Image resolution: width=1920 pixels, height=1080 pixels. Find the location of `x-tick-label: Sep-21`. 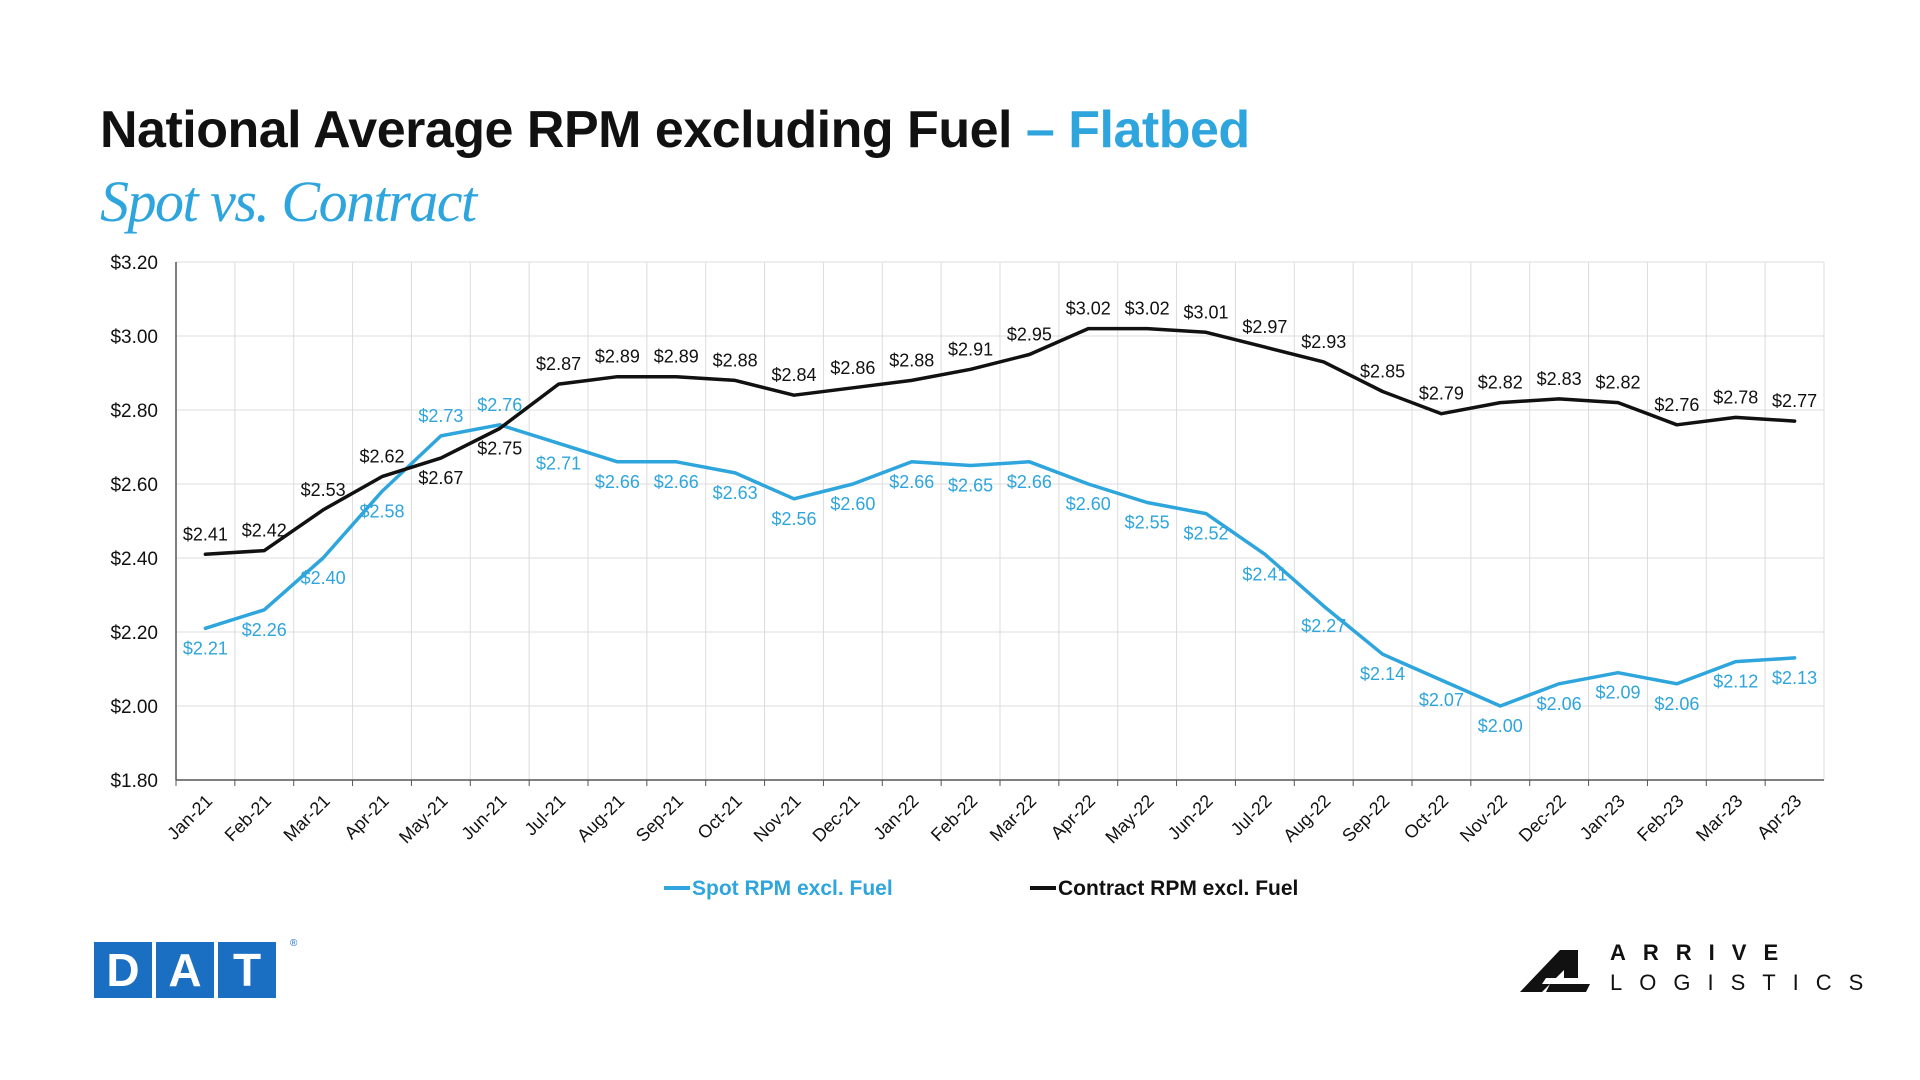

x-tick-label: Sep-21 is located at coordinates (659, 818).